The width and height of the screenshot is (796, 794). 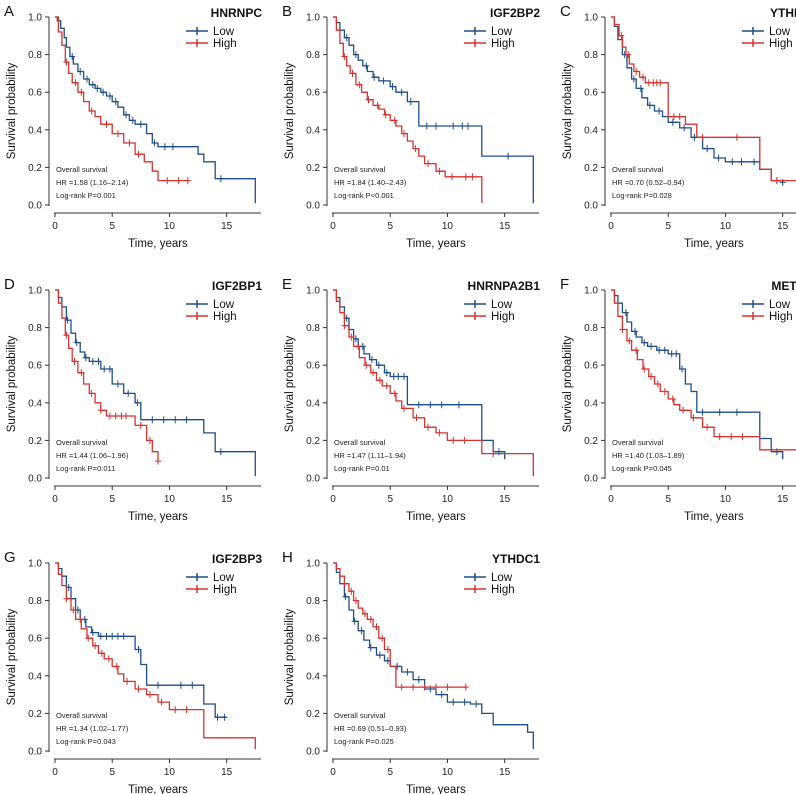 I want to click on panel-d-x-tick-label: 0, so click(x=55, y=499).